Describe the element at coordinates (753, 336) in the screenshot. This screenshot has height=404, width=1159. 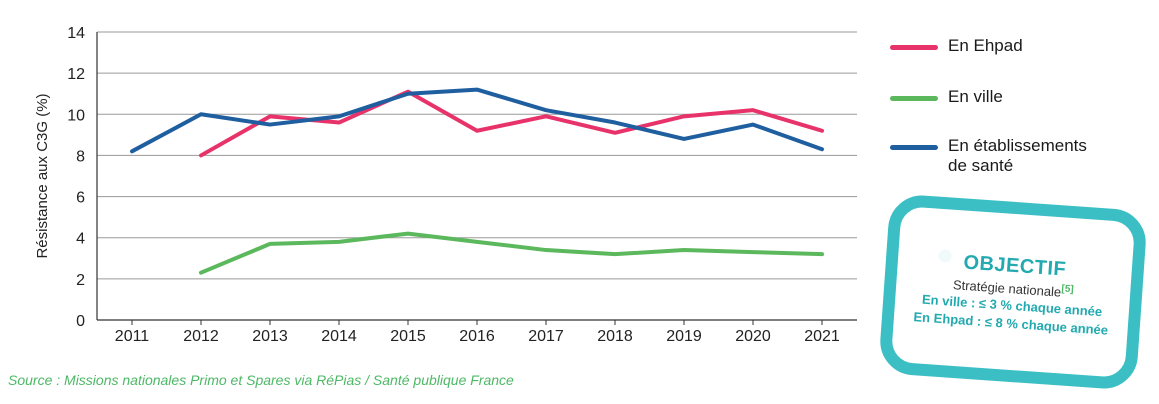
I see `x-tick-label: 2020` at that location.